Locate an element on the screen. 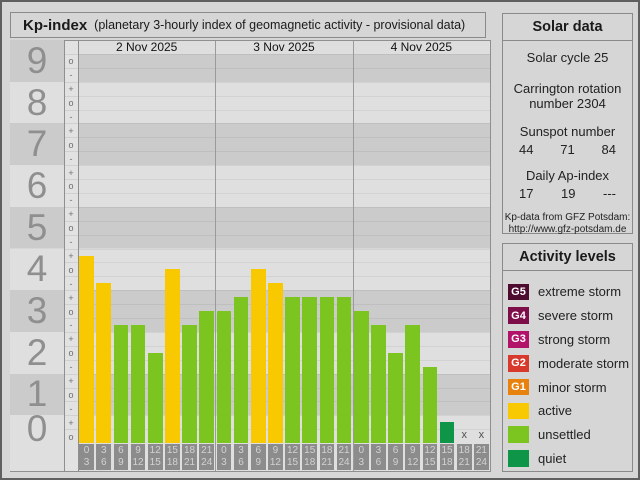 The image size is (640, 480). kp-bar-4nov-6h is located at coordinates (395, 398).